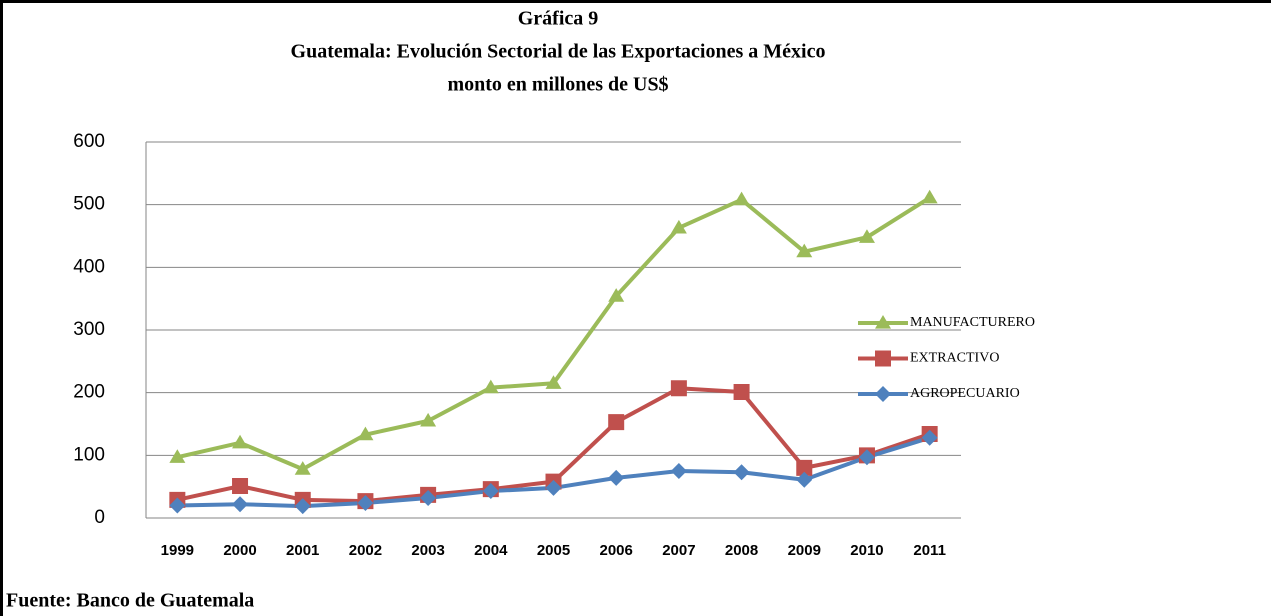  I want to click on x-tick-label: 2004, so click(491, 550).